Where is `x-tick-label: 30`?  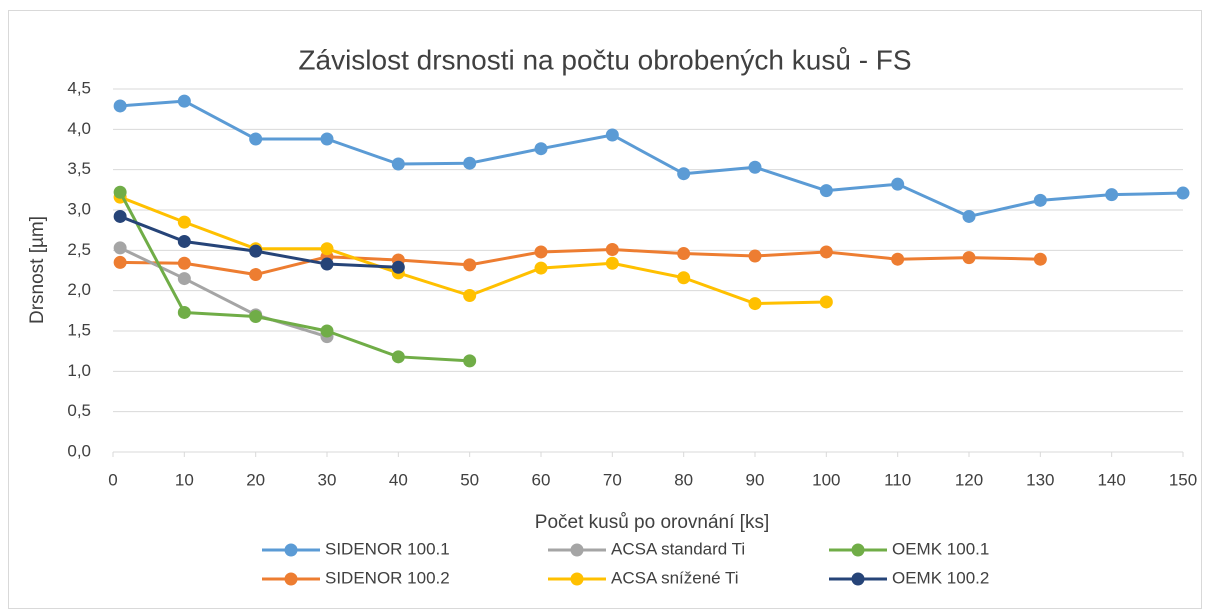 x-tick-label: 30 is located at coordinates (327, 479).